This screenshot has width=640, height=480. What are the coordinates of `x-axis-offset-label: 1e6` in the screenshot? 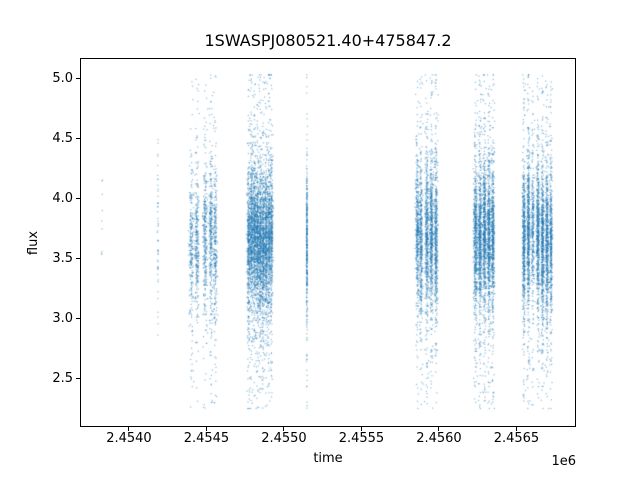 It's located at (563, 461).